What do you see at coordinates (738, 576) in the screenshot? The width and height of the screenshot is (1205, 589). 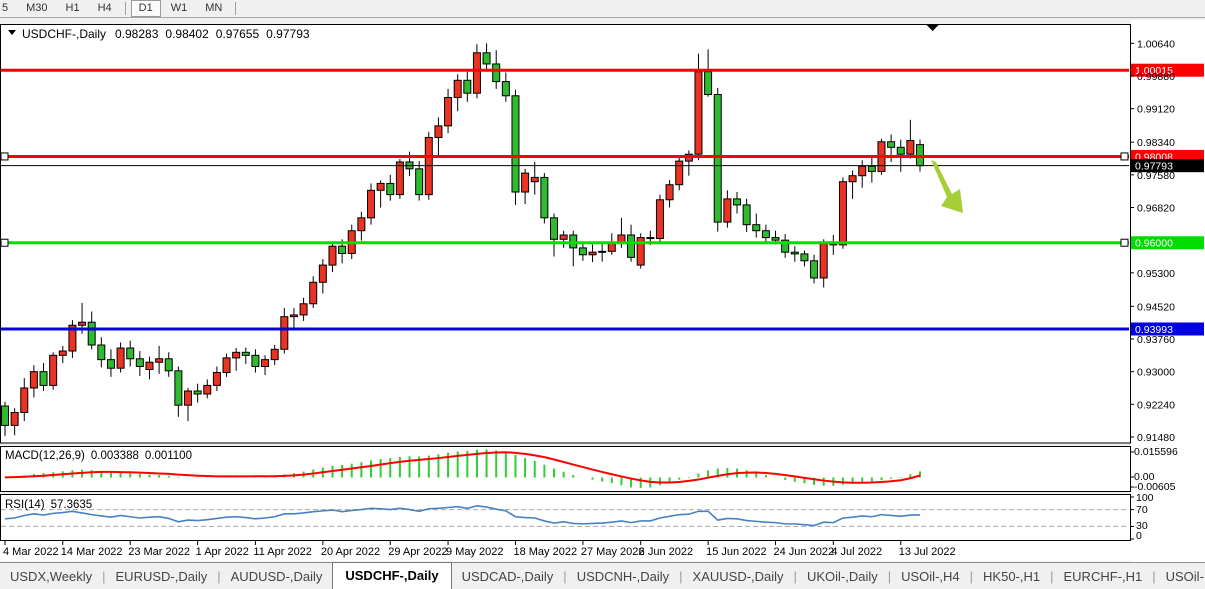 I see `tab-xauusd-daily: XAUUSD-,Daily` at bounding box center [738, 576].